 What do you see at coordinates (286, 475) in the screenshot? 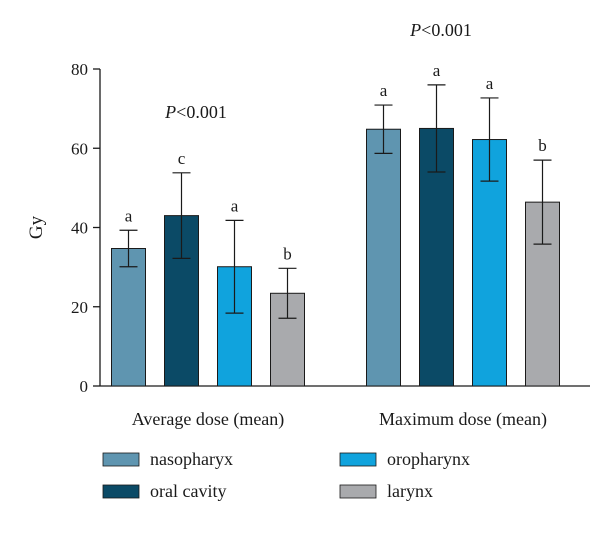
I see `legend: nasopharyx oral cavity oropharynx larynx` at bounding box center [286, 475].